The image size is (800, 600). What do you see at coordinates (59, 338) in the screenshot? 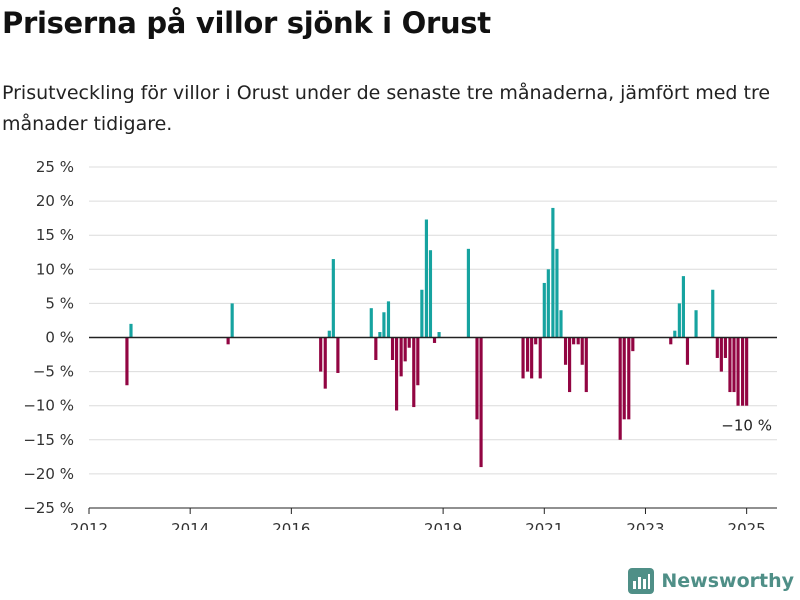
I see `y-tick-label: 0 %` at bounding box center [59, 338].